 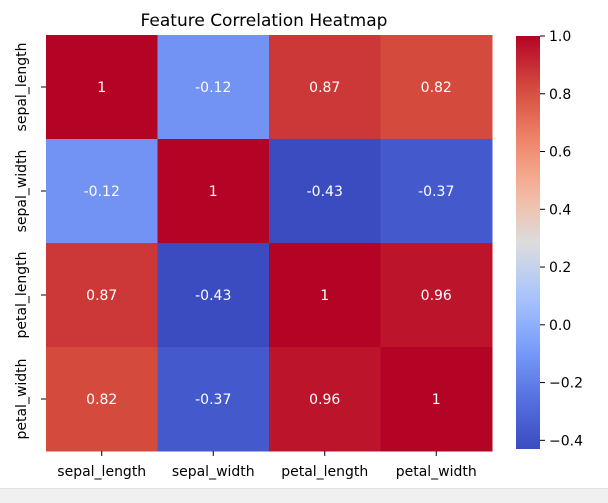 I want to click on colorbar-tick-label: 0.0, so click(x=560, y=326).